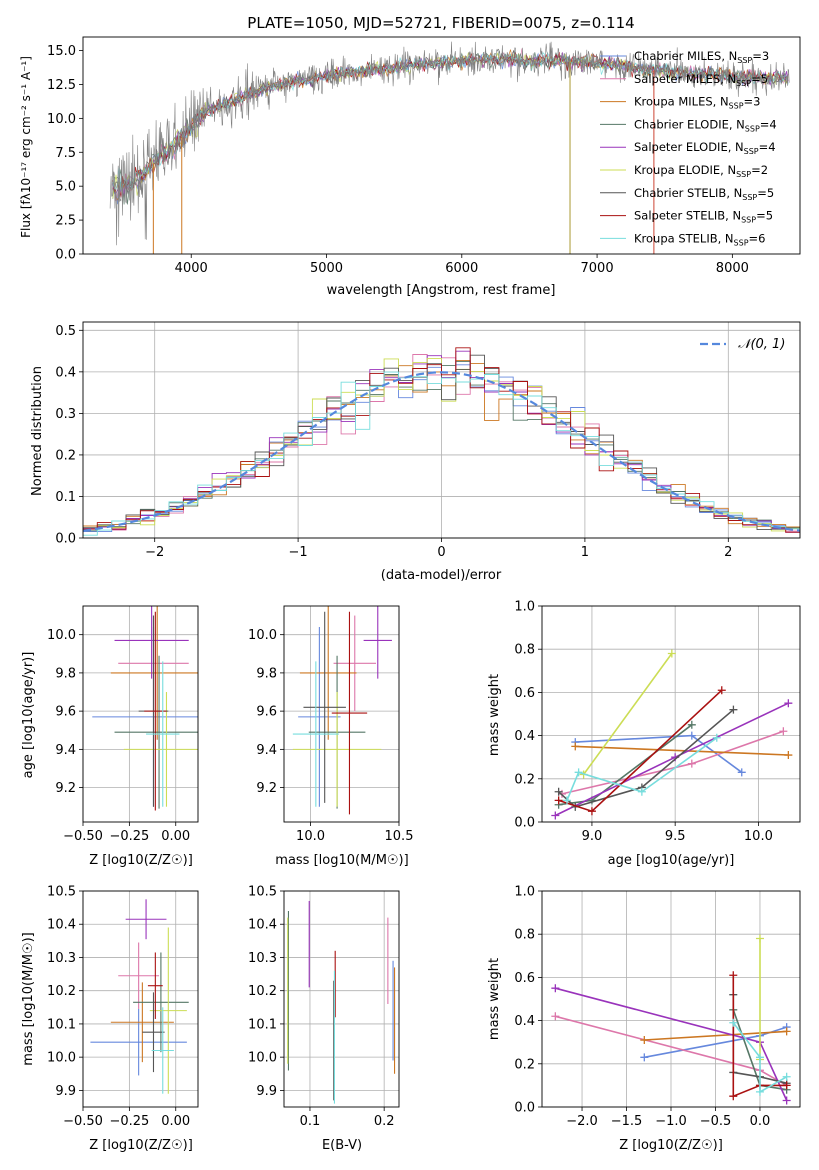 The width and height of the screenshot is (819, 1170). I want to click on mass-vs-EBV-ytick-label: 10.4, so click(262, 925).